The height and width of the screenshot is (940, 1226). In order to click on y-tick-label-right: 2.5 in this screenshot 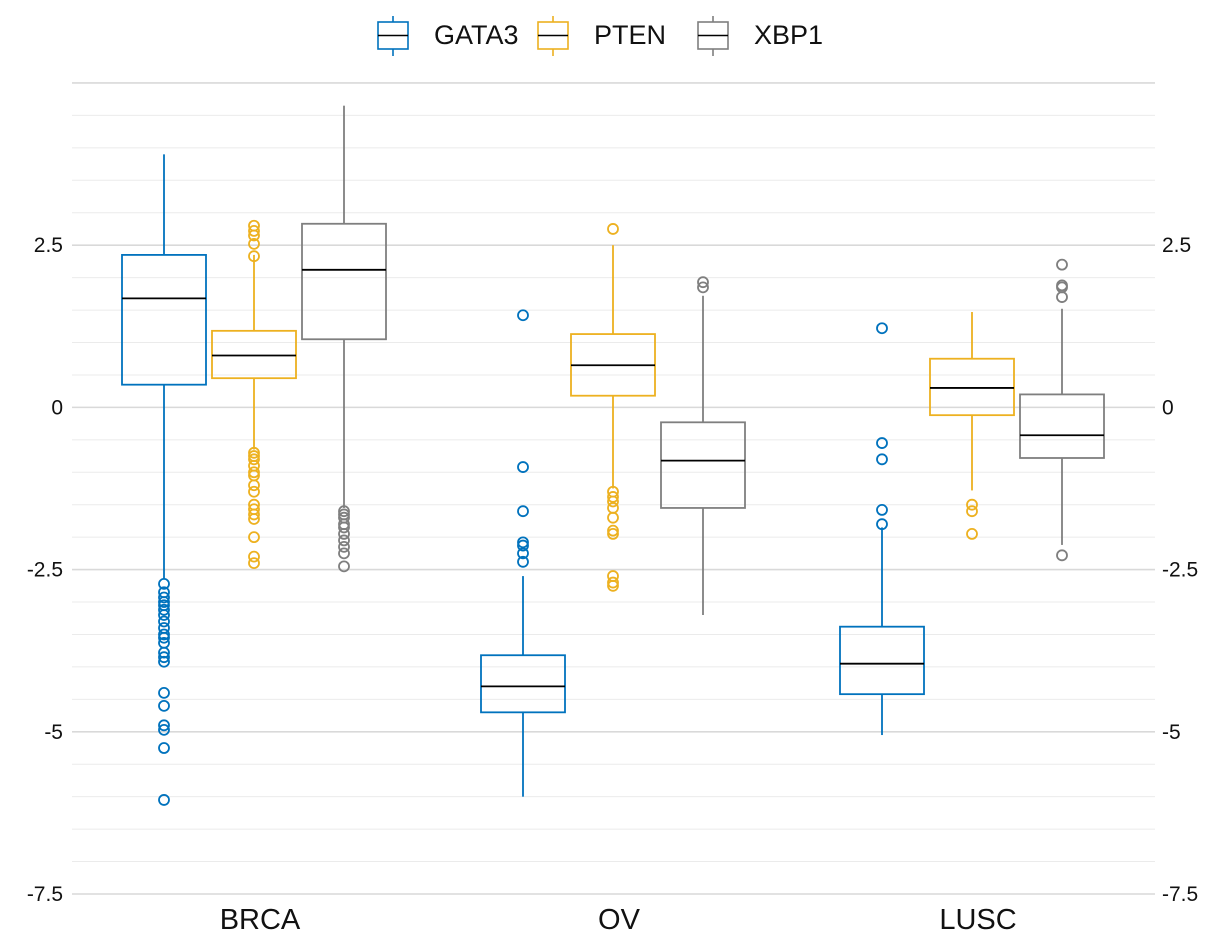, I will do `click(1176, 245)`.